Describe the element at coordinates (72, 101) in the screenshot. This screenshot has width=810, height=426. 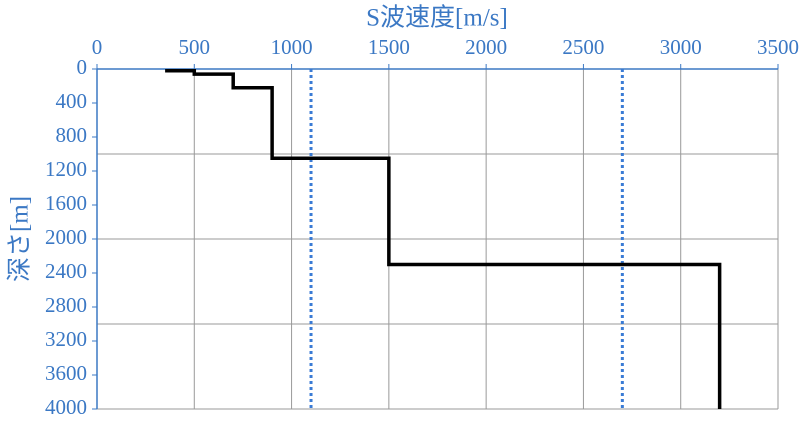
I see `y-tick-label: 400` at that location.